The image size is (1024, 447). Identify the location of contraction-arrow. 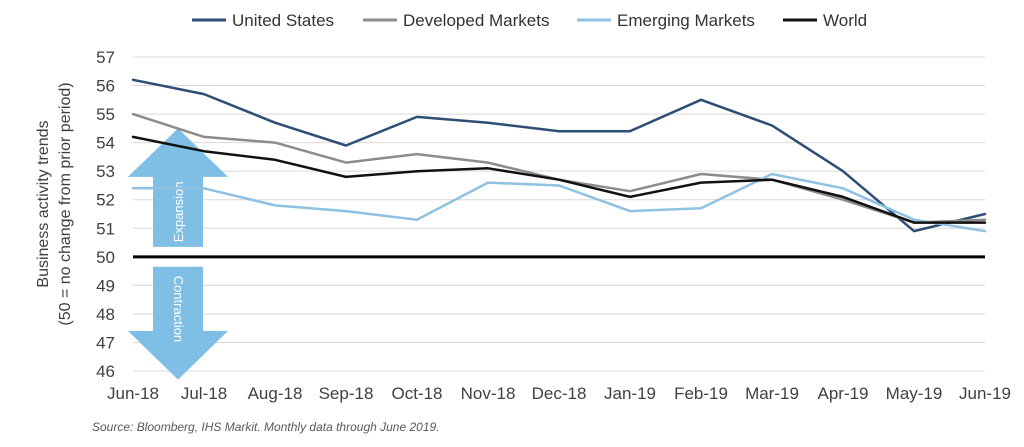
(178, 323).